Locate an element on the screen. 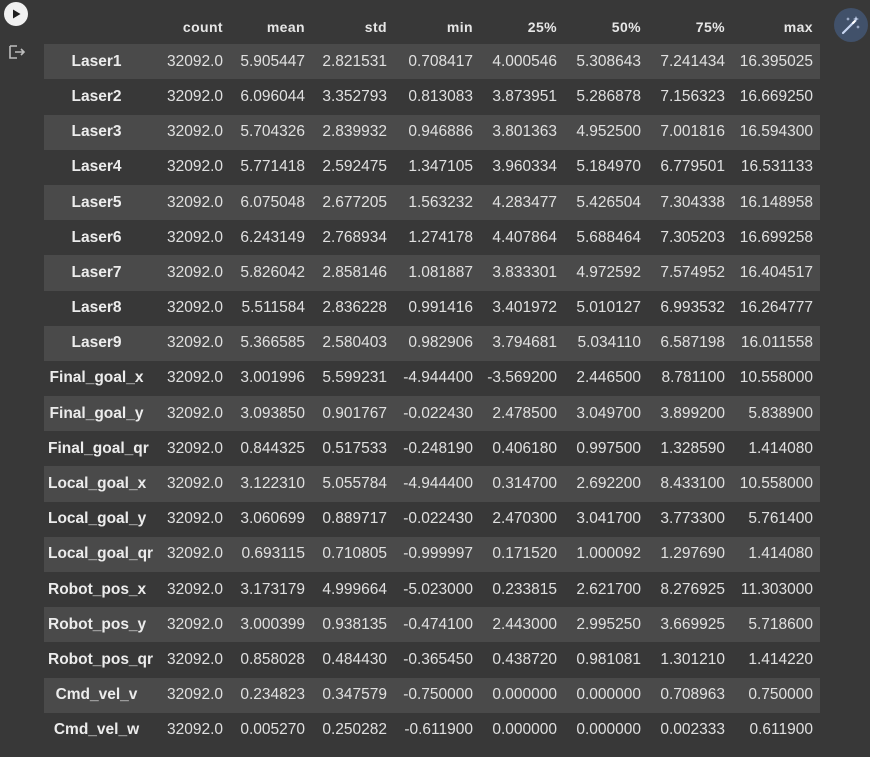 The height and width of the screenshot is (757, 870). row-label: Laser2 is located at coordinates (96, 96).